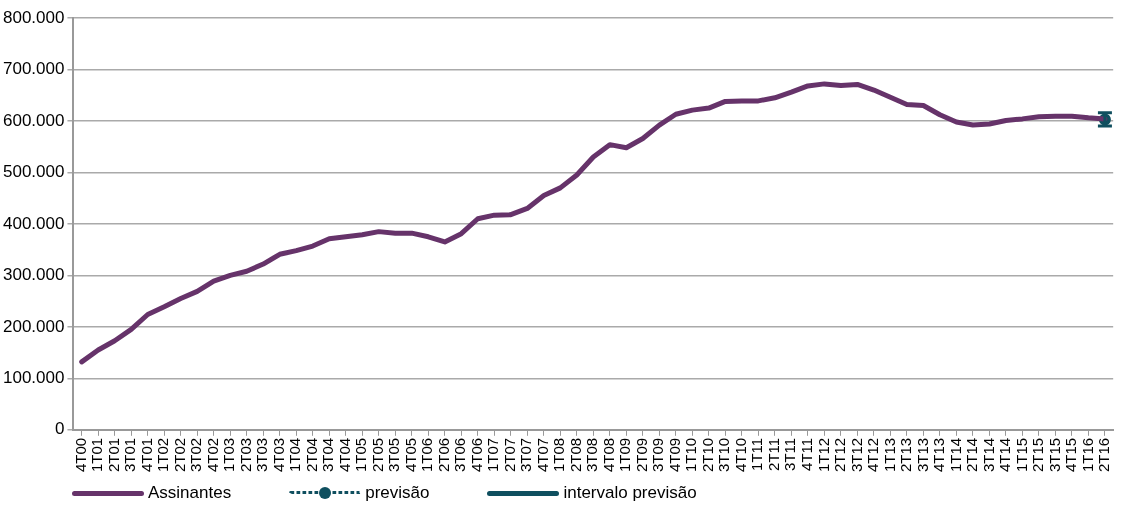 This screenshot has width=1125, height=508. I want to click on x-tick-label: 2T02, so click(179, 455).